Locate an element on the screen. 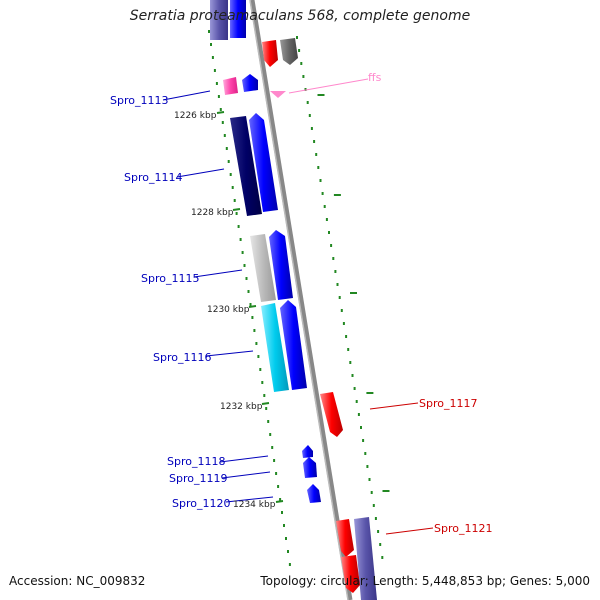 This screenshot has height=600, width=600. cds-red-top is located at coordinates (270, 53).